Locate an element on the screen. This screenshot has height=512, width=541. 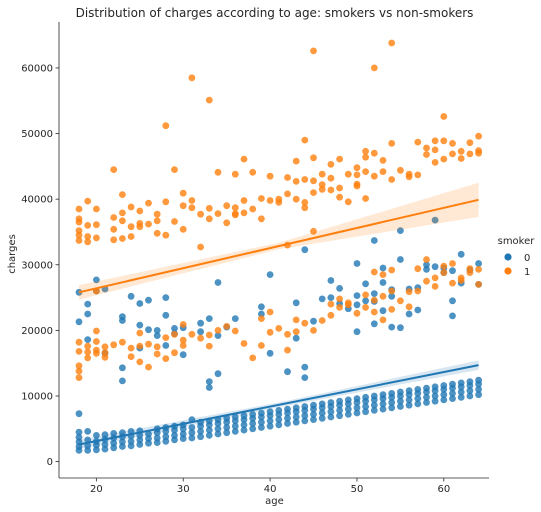
y-tick-label: 60000 is located at coordinates (37, 68).